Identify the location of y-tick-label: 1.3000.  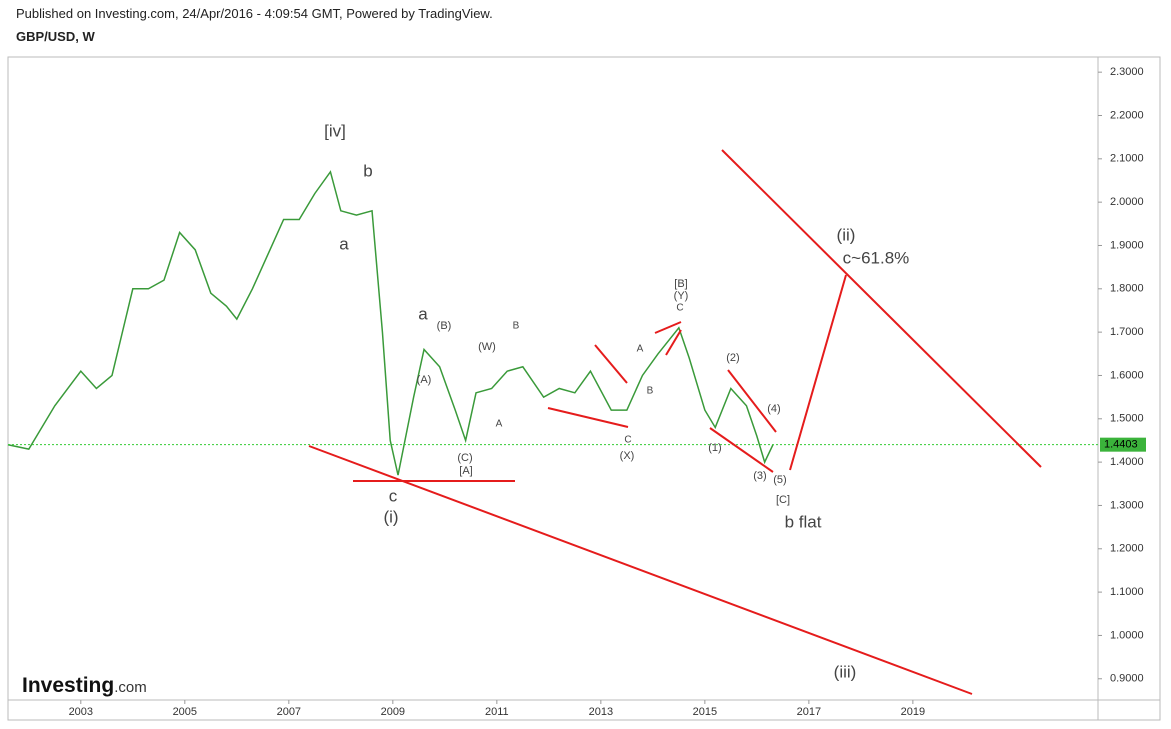
(1127, 505).